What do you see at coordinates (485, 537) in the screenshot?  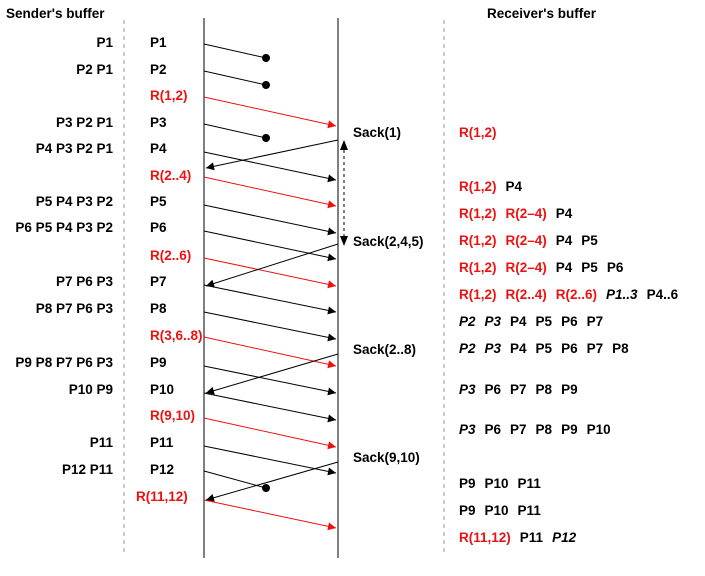 I see `receiver-redundant-entry: R(11,12)` at bounding box center [485, 537].